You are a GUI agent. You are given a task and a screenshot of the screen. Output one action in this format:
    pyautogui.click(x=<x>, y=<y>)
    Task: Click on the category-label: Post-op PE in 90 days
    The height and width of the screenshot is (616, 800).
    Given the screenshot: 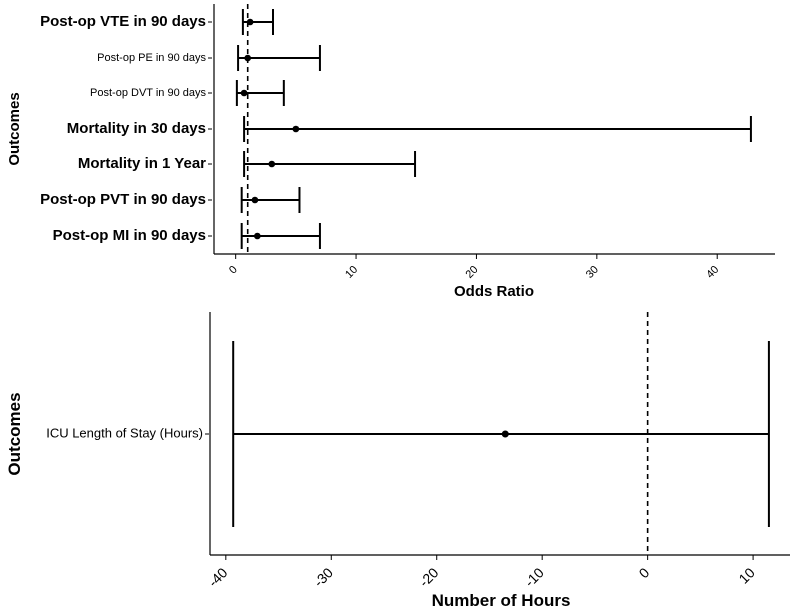 What is the action you would take?
    pyautogui.click(x=151, y=58)
    